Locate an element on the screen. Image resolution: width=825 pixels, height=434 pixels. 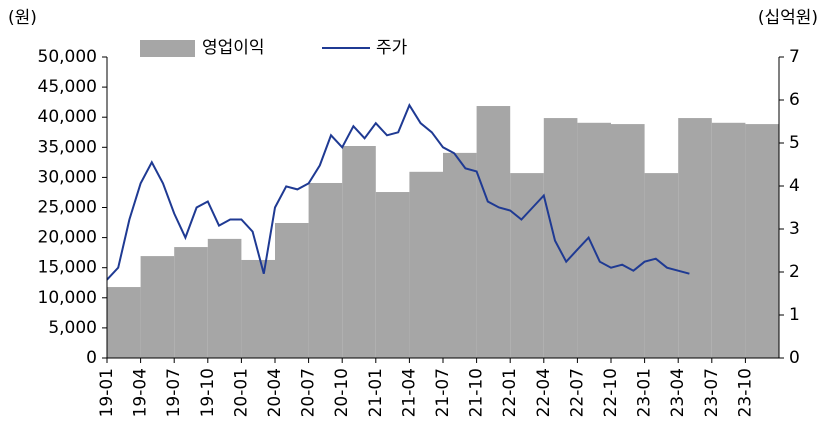
x-tick-label: 23-10 is located at coordinates (745, 392).